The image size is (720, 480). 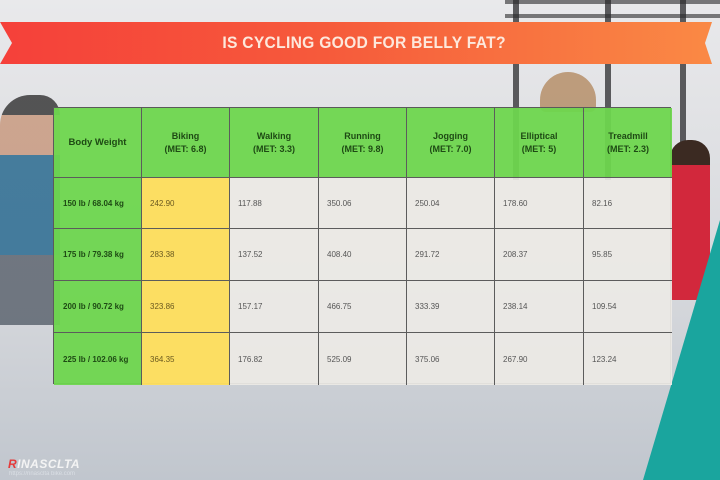 I want to click on row-weight-label: 225 lb / 102.06 kg, so click(x=98, y=359).